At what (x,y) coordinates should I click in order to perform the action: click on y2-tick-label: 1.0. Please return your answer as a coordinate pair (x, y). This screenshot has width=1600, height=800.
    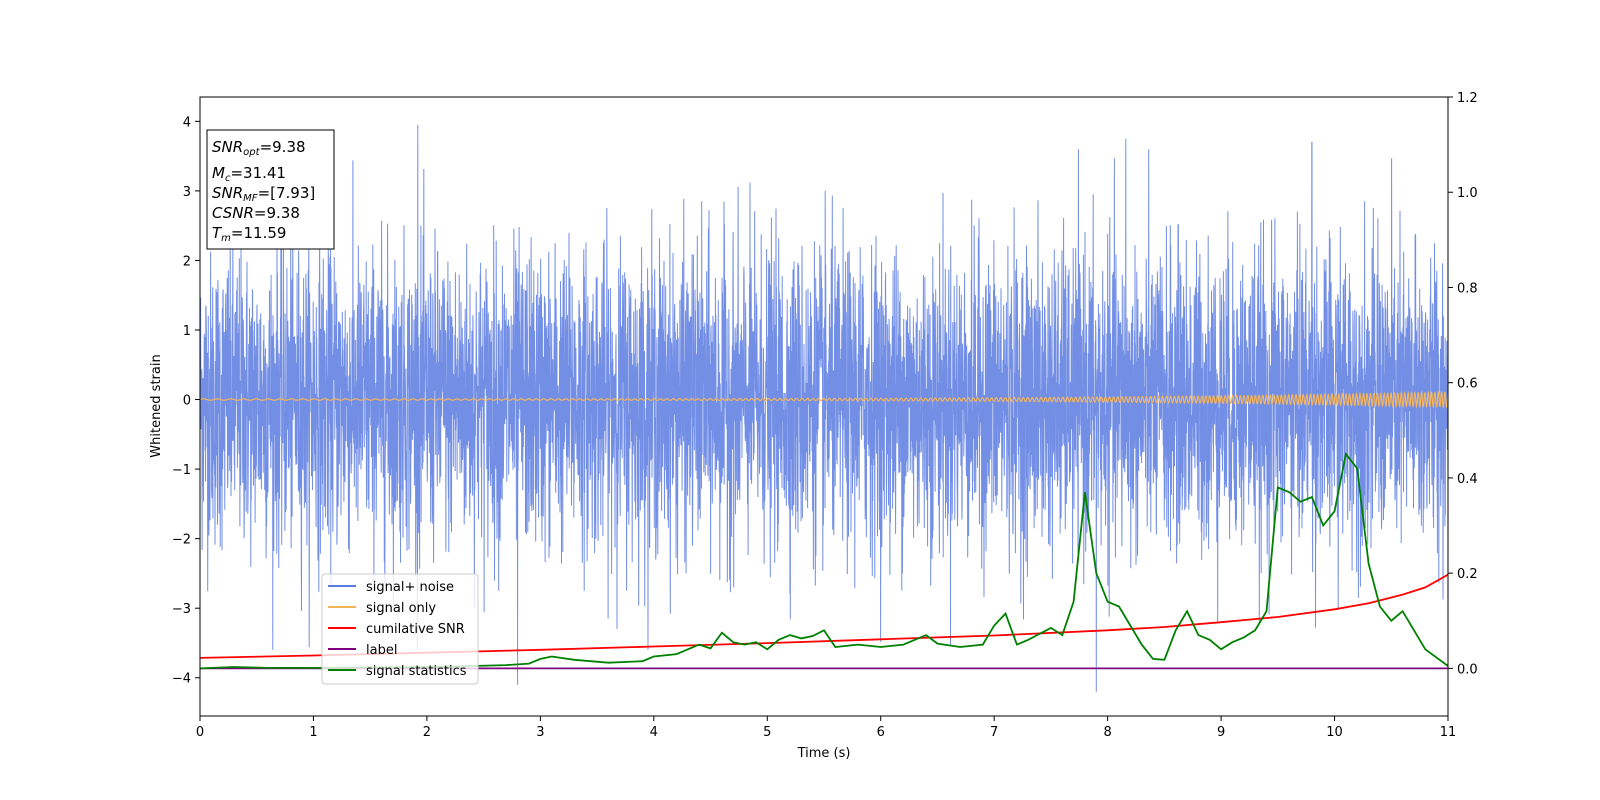
    Looking at the image, I should click on (1467, 193).